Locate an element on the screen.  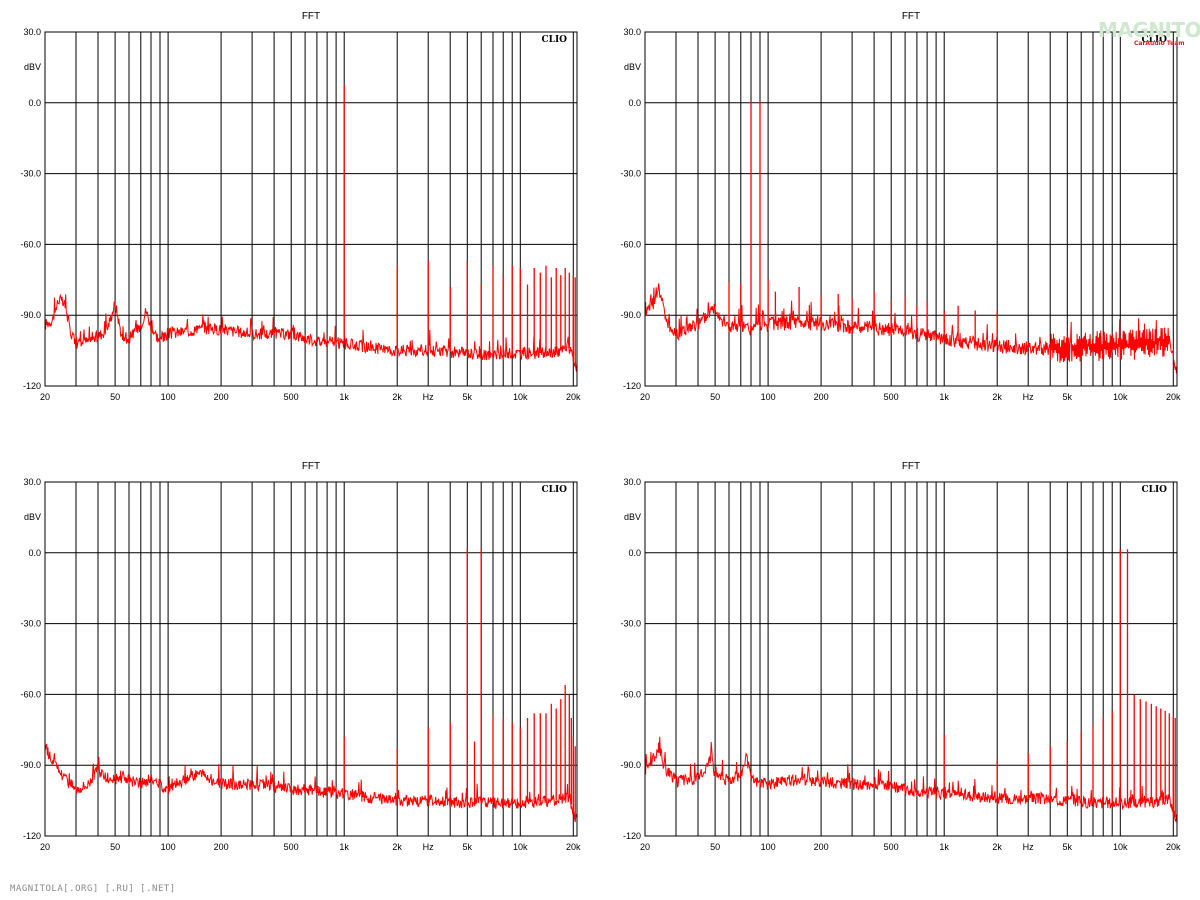
watermark-text: MAGNITOLA is located at coordinates (1149, 30).